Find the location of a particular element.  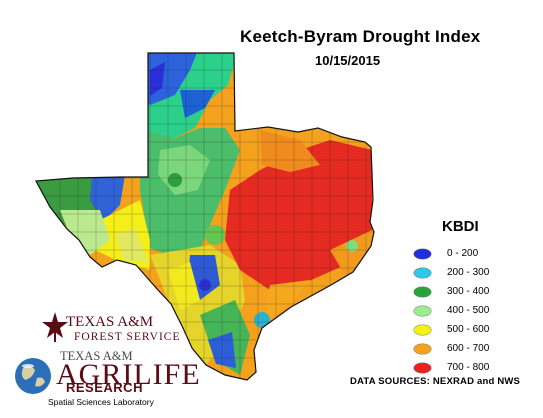

legend-item: 300 - 400 is located at coordinates (476, 291).